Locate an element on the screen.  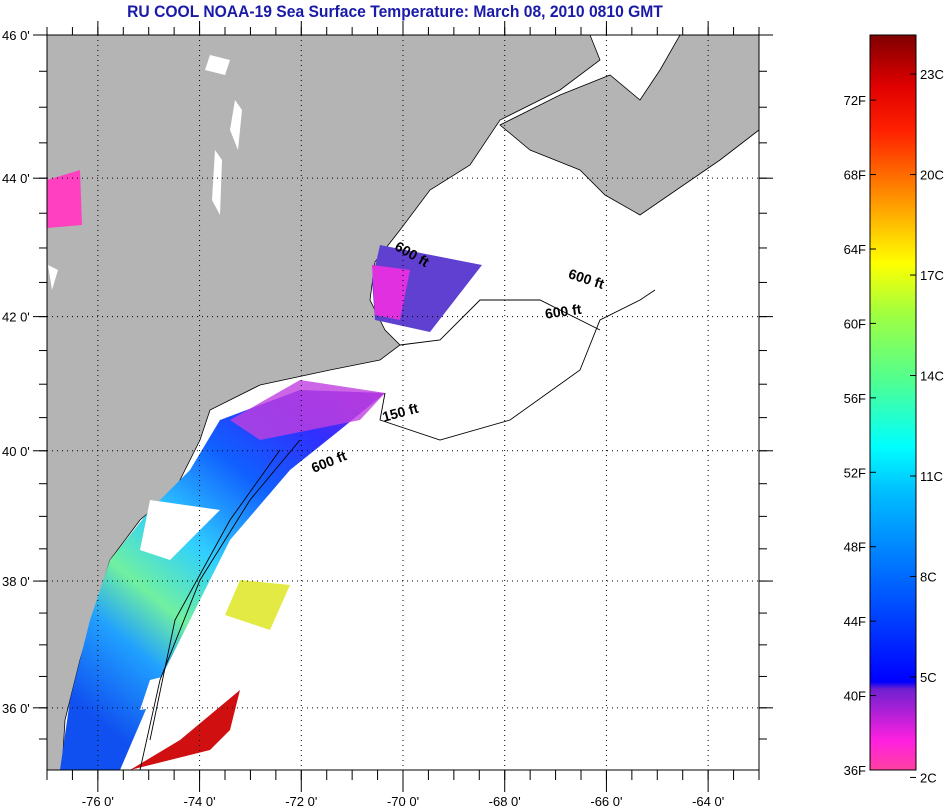
colorbar-f-label: 72F is located at coordinates (855, 100).